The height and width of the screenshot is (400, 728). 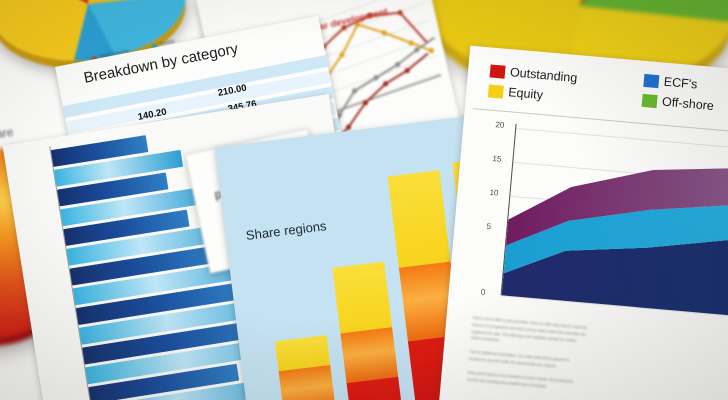 What do you see at coordinates (651, 80) in the screenshot?
I see `legend-swatch-ecfs` at bounding box center [651, 80].